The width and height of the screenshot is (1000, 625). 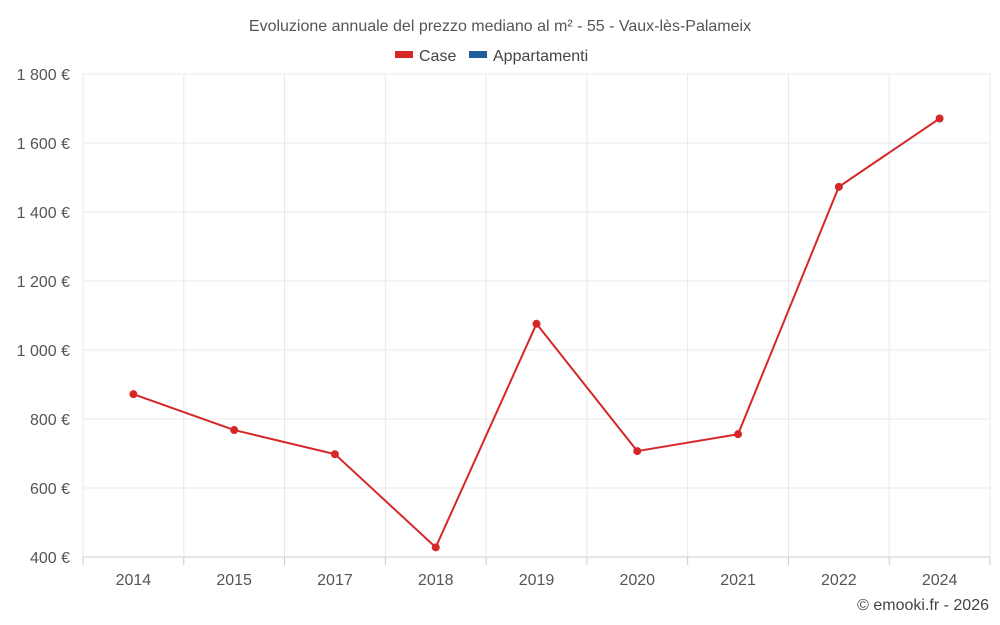 I want to click on y-tick-label: 1 800 €, so click(x=43, y=75).